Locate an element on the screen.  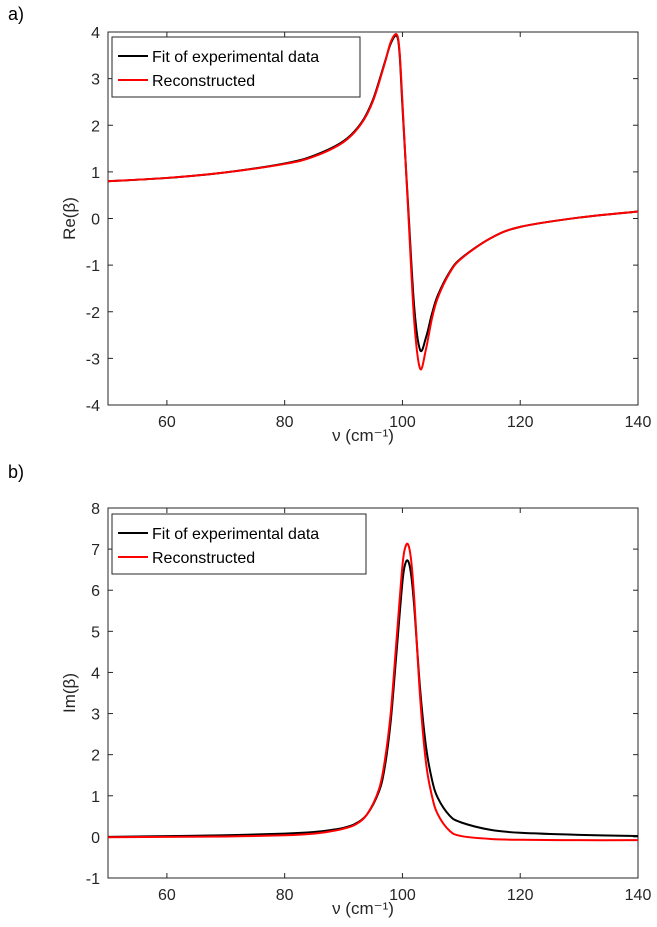
y-axis-label: Im(β) is located at coordinates (69, 693).